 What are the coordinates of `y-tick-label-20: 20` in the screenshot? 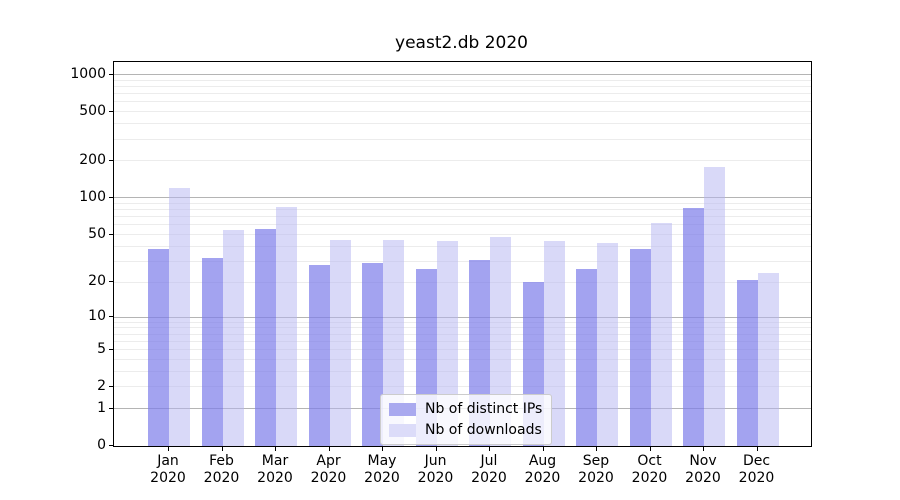 It's located at (97, 281).